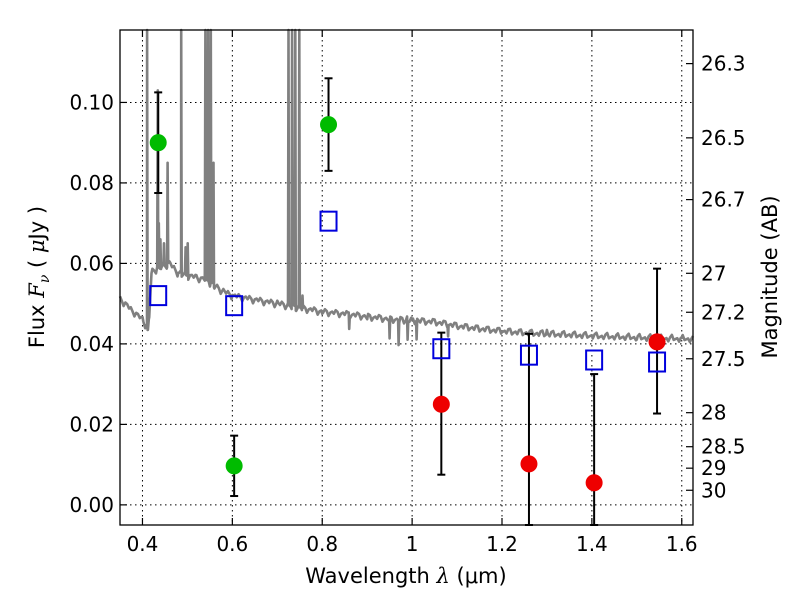 Image resolution: width=800 pixels, height=600 pixels. I want to click on y-axis-label: Flux Fν ( μJy ), so click(39, 277).